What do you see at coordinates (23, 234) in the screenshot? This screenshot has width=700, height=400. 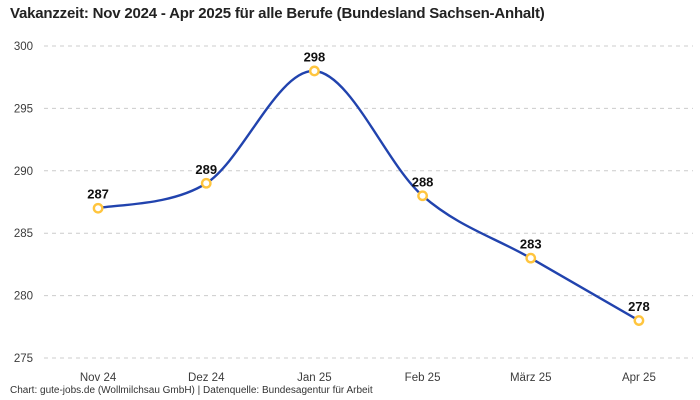 I see `y-tick-label: 285` at bounding box center [23, 234].